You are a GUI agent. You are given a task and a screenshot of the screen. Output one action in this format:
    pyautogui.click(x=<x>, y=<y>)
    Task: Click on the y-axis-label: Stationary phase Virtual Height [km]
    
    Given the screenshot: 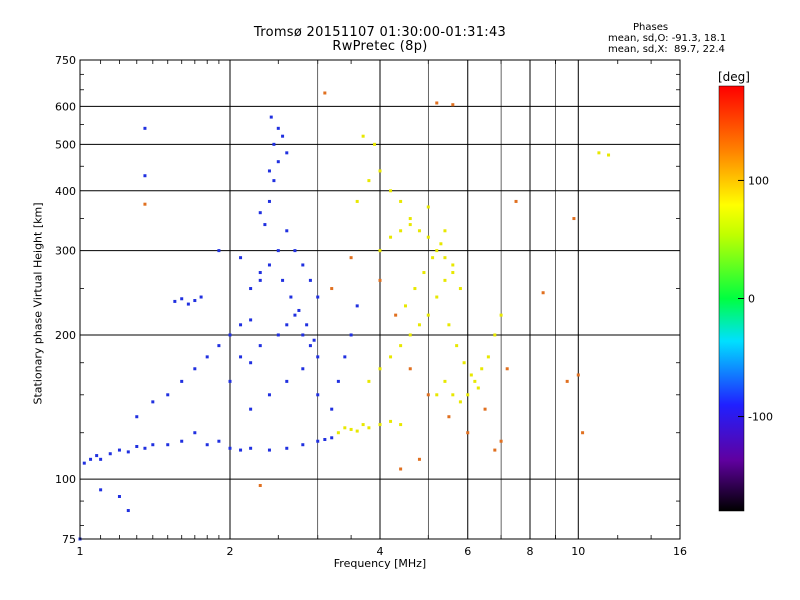 What is the action you would take?
    pyautogui.click(x=38, y=303)
    